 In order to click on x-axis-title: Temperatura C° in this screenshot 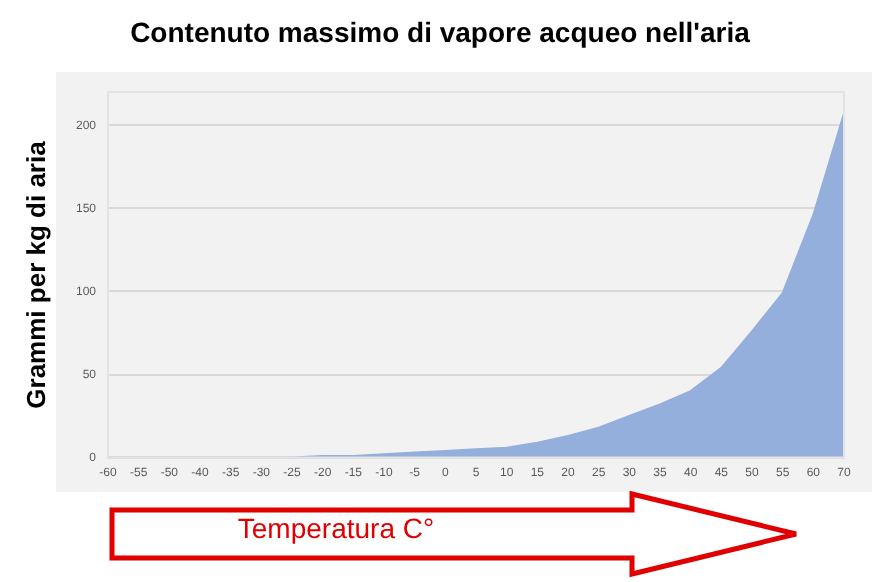, I will do `click(336, 528)`.